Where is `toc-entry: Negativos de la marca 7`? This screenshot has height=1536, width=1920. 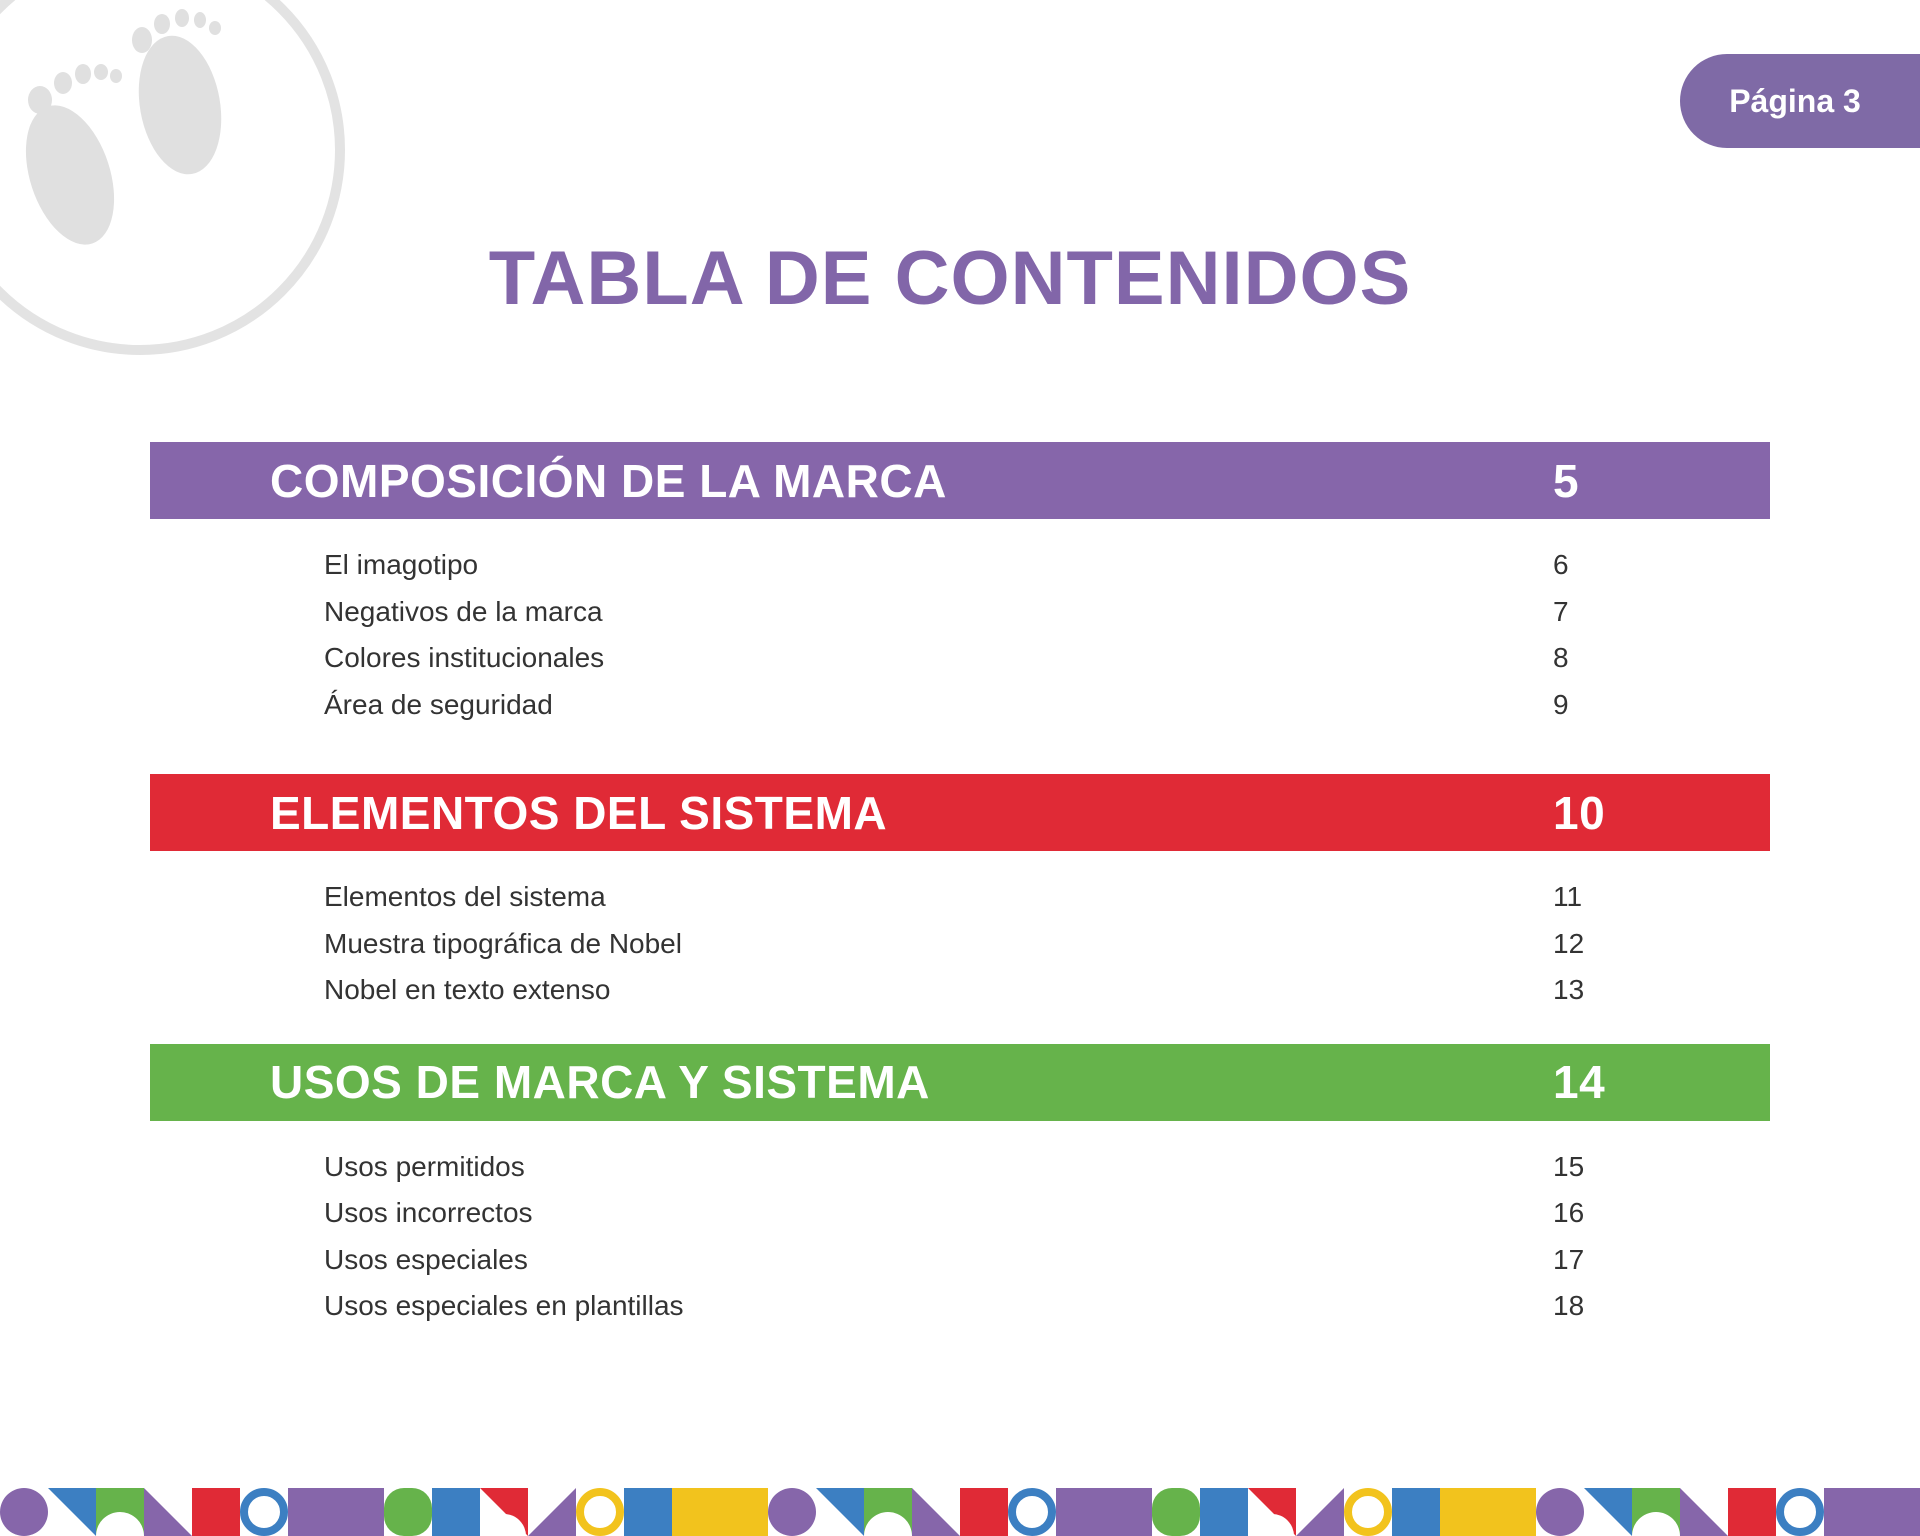
toc-entry: Negativos de la marca 7 is located at coordinates (960, 612).